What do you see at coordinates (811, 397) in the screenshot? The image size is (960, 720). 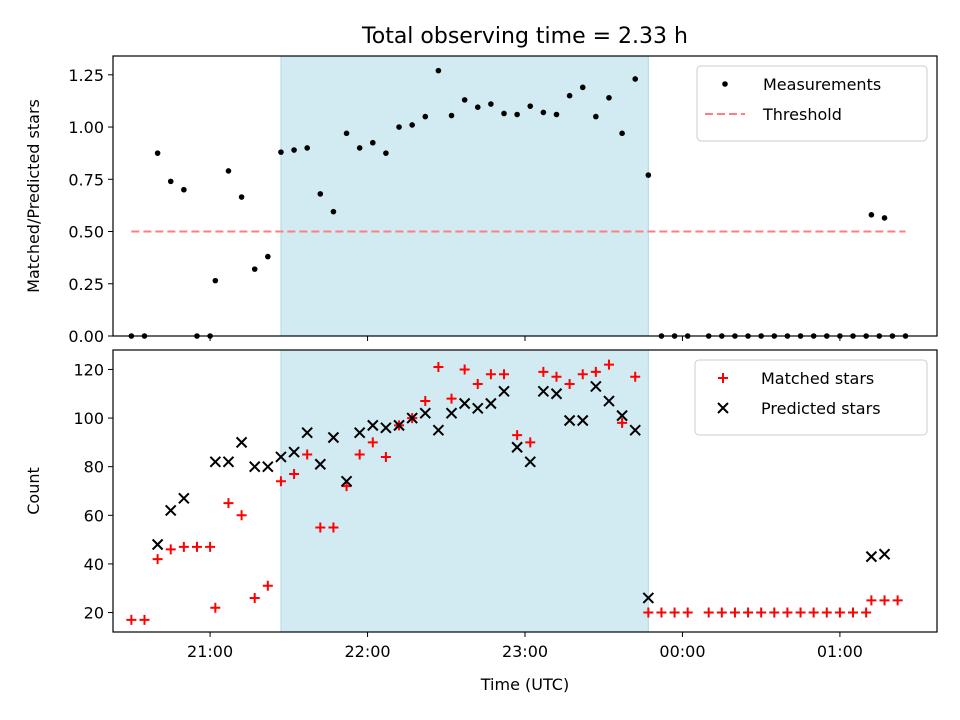 I see `legend-box` at bounding box center [811, 397].